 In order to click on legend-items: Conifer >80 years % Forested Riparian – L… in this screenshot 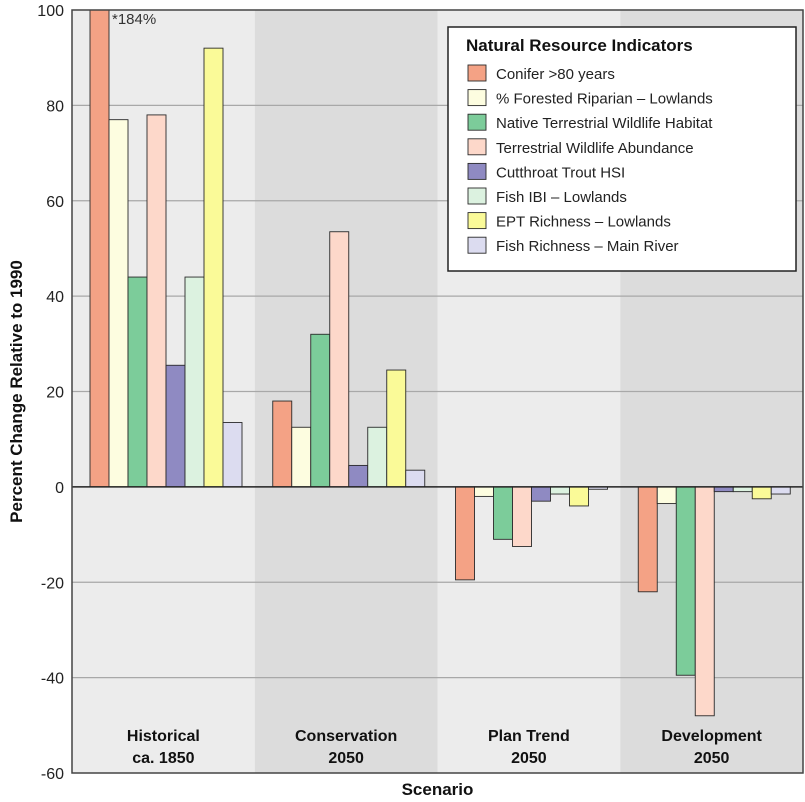, I will do `click(590, 159)`.